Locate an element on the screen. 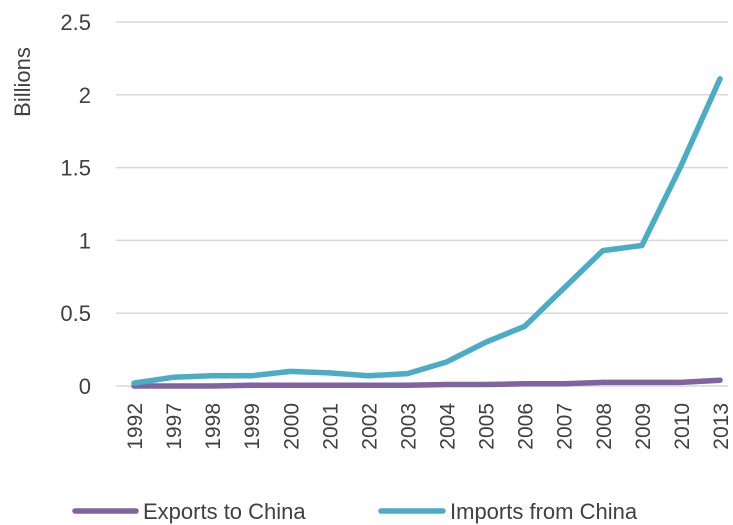 Image resolution: width=733 pixels, height=525 pixels. y-tick-label: 2.5 is located at coordinates (75, 22).